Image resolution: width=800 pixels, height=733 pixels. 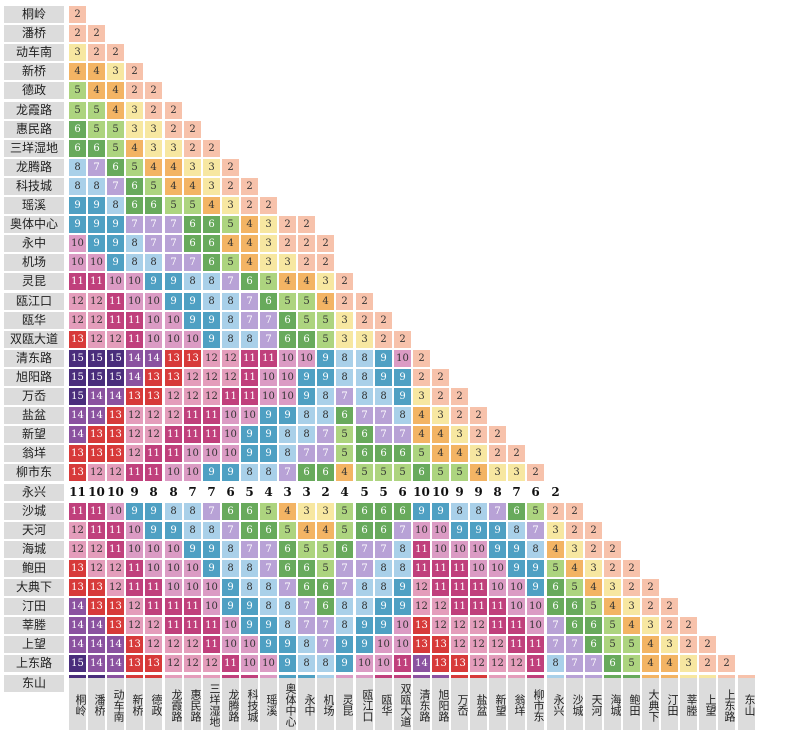 What do you see at coordinates (707, 704) in the screenshot?
I see `column-label: 上望` at bounding box center [707, 704].